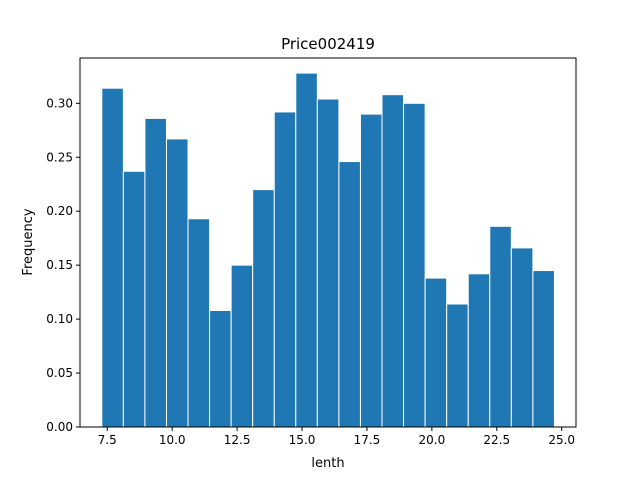 This screenshot has height=480, width=640. Describe the element at coordinates (328, 44) in the screenshot. I see `chart-title: Price002419` at that location.